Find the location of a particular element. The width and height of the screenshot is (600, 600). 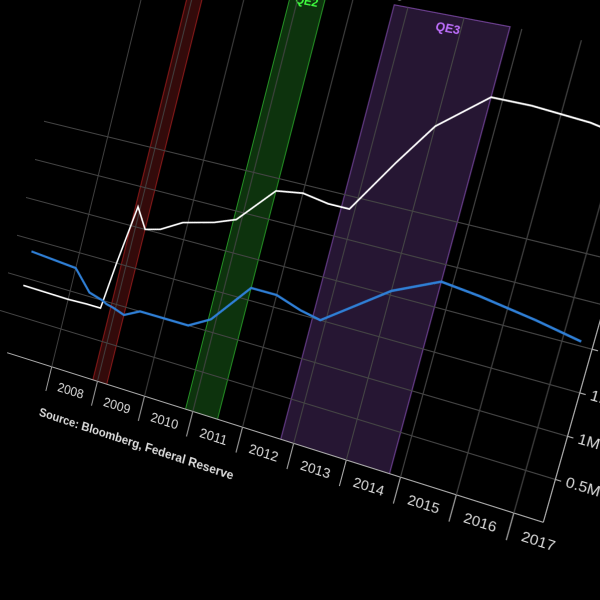

x-tick-label: 2011 is located at coordinates (213, 436).